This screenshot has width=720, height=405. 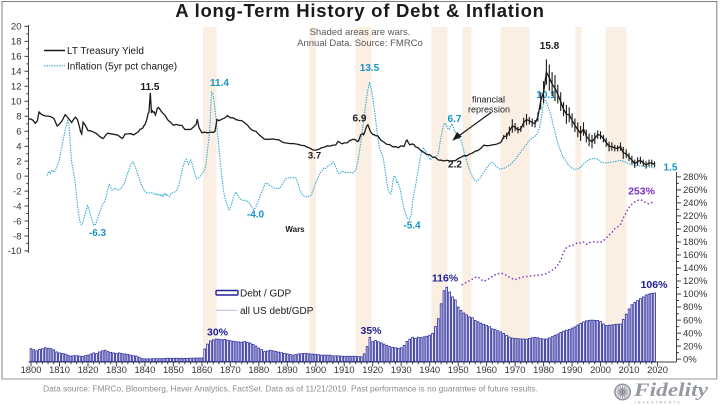 What do you see at coordinates (642, 192) in the screenshot?
I see `svg-text: 253%` at bounding box center [642, 192].